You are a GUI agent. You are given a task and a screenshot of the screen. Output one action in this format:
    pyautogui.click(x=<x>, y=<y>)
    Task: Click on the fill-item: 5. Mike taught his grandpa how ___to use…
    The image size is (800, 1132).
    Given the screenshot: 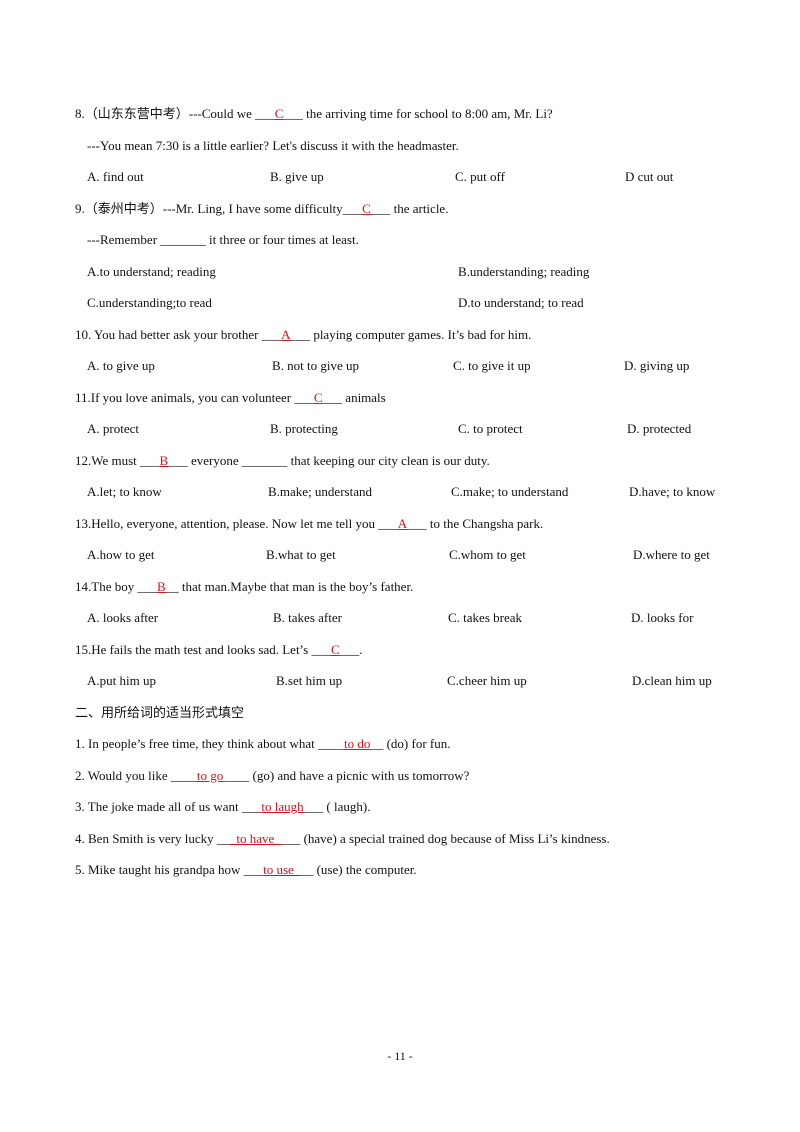 What is the action you would take?
    pyautogui.click(x=246, y=870)
    